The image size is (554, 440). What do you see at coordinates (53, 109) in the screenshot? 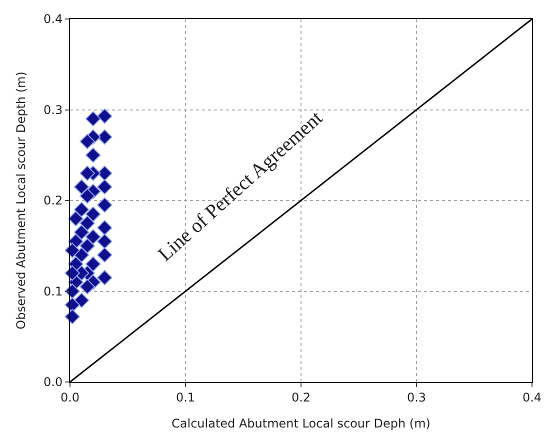
I see `y-tick-label: 0.3` at bounding box center [53, 109].